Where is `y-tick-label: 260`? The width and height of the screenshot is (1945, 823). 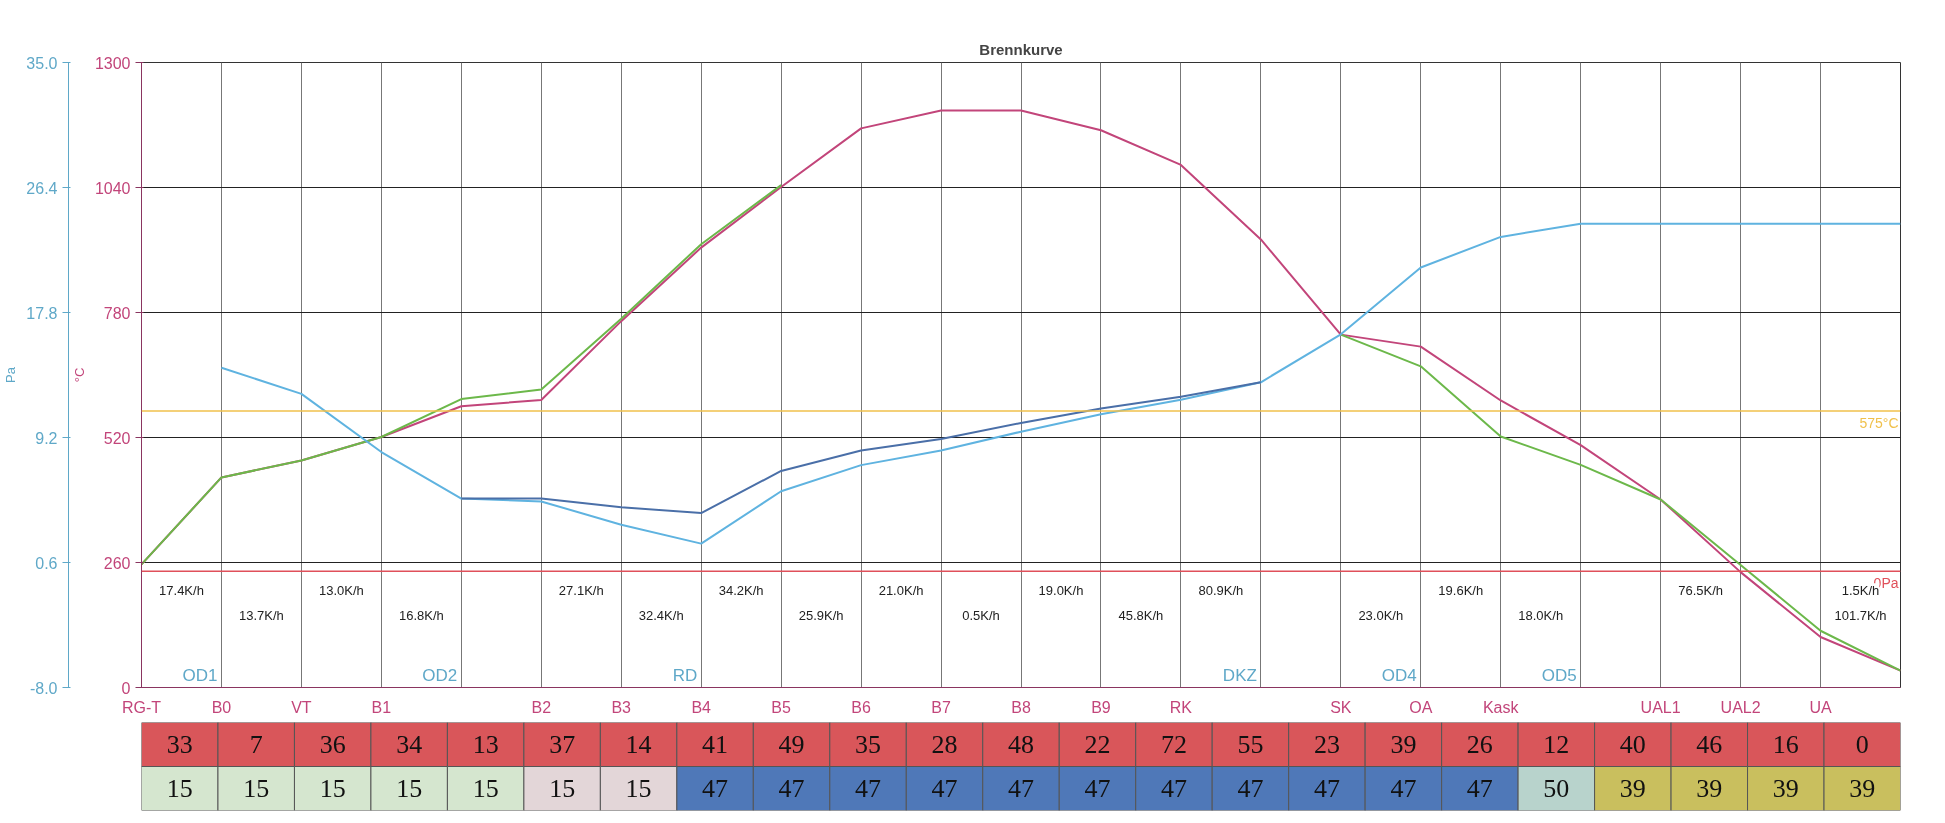 y-tick-label: 260 is located at coordinates (117, 563).